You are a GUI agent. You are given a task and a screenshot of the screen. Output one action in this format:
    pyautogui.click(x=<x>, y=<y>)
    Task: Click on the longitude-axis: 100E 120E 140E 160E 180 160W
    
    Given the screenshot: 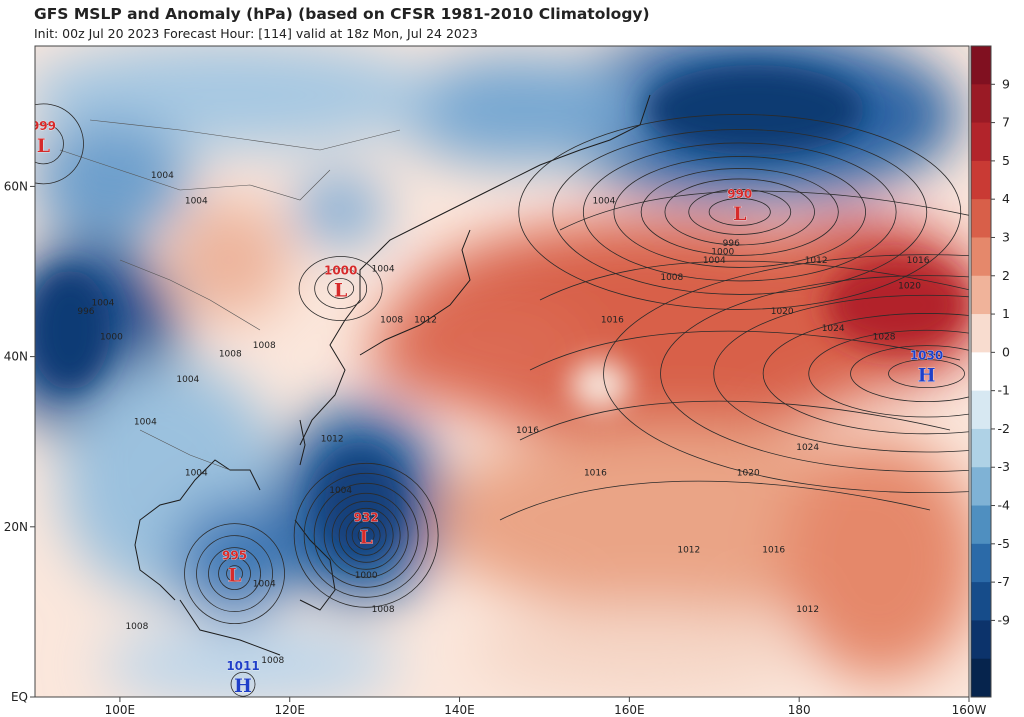 What is the action you would take?
    pyautogui.click(x=546, y=707)
    